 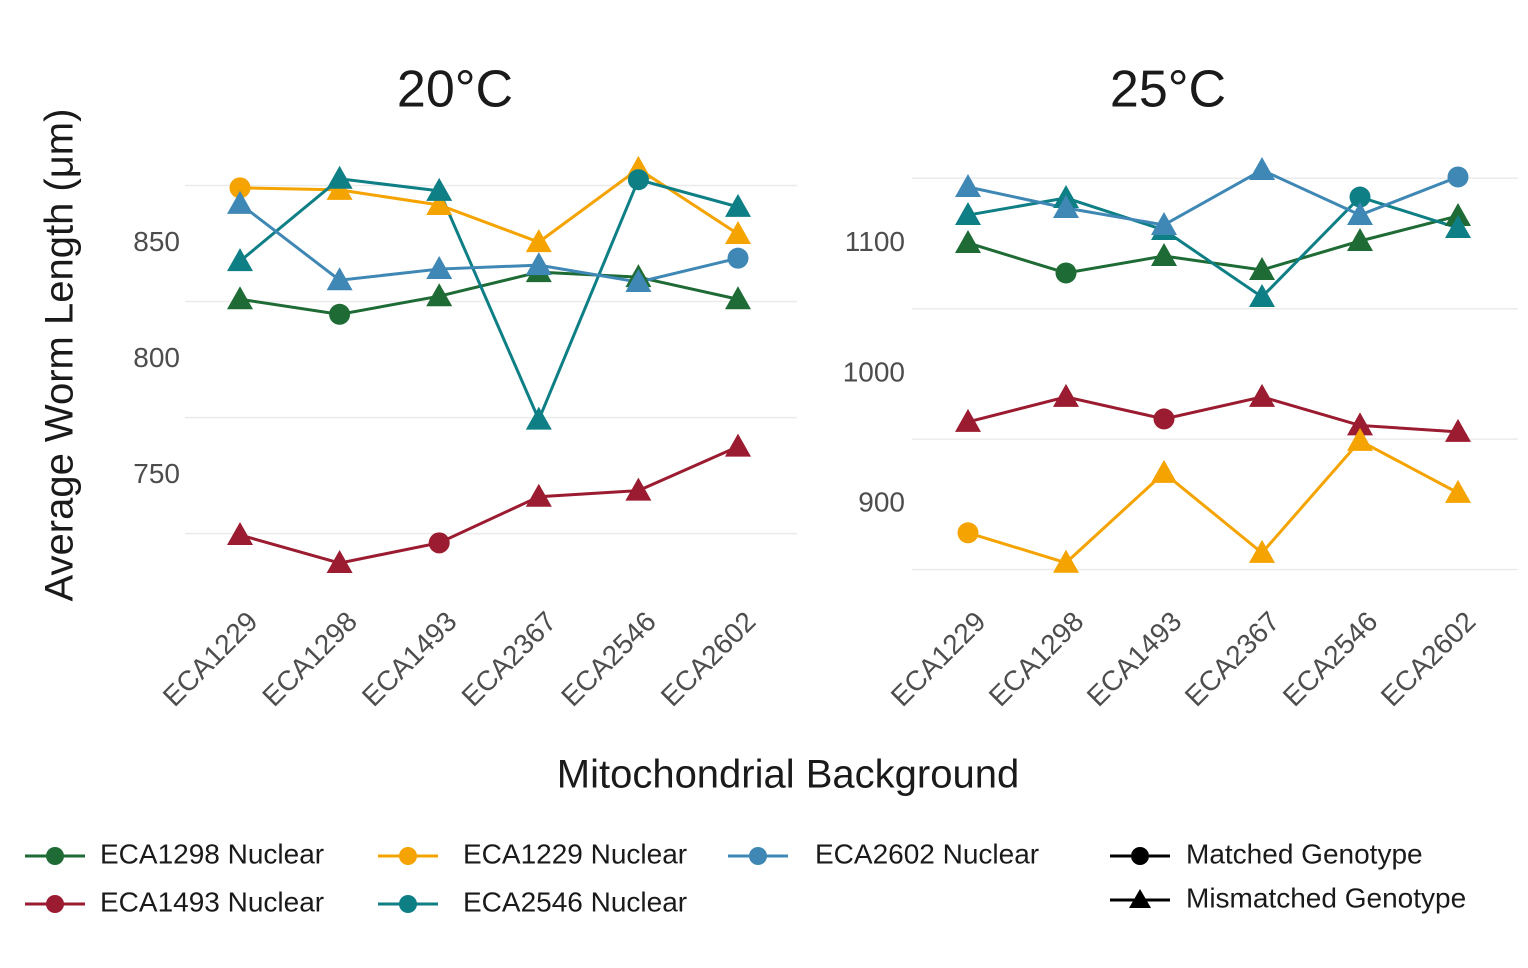 I want to click on y-tick-label: 800, so click(x=156, y=357).